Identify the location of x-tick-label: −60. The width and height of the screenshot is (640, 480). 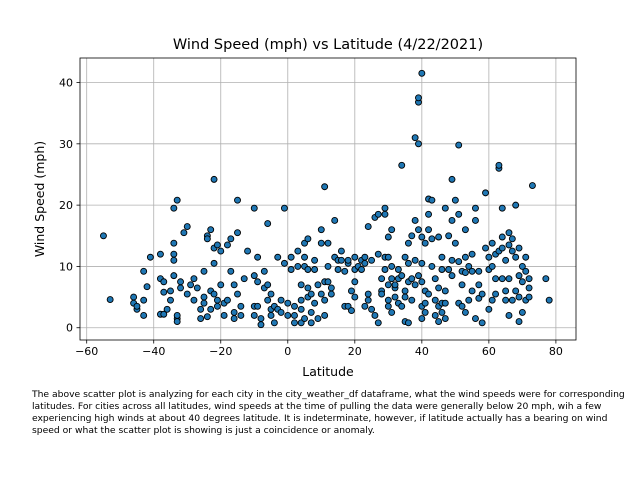
(86, 351).